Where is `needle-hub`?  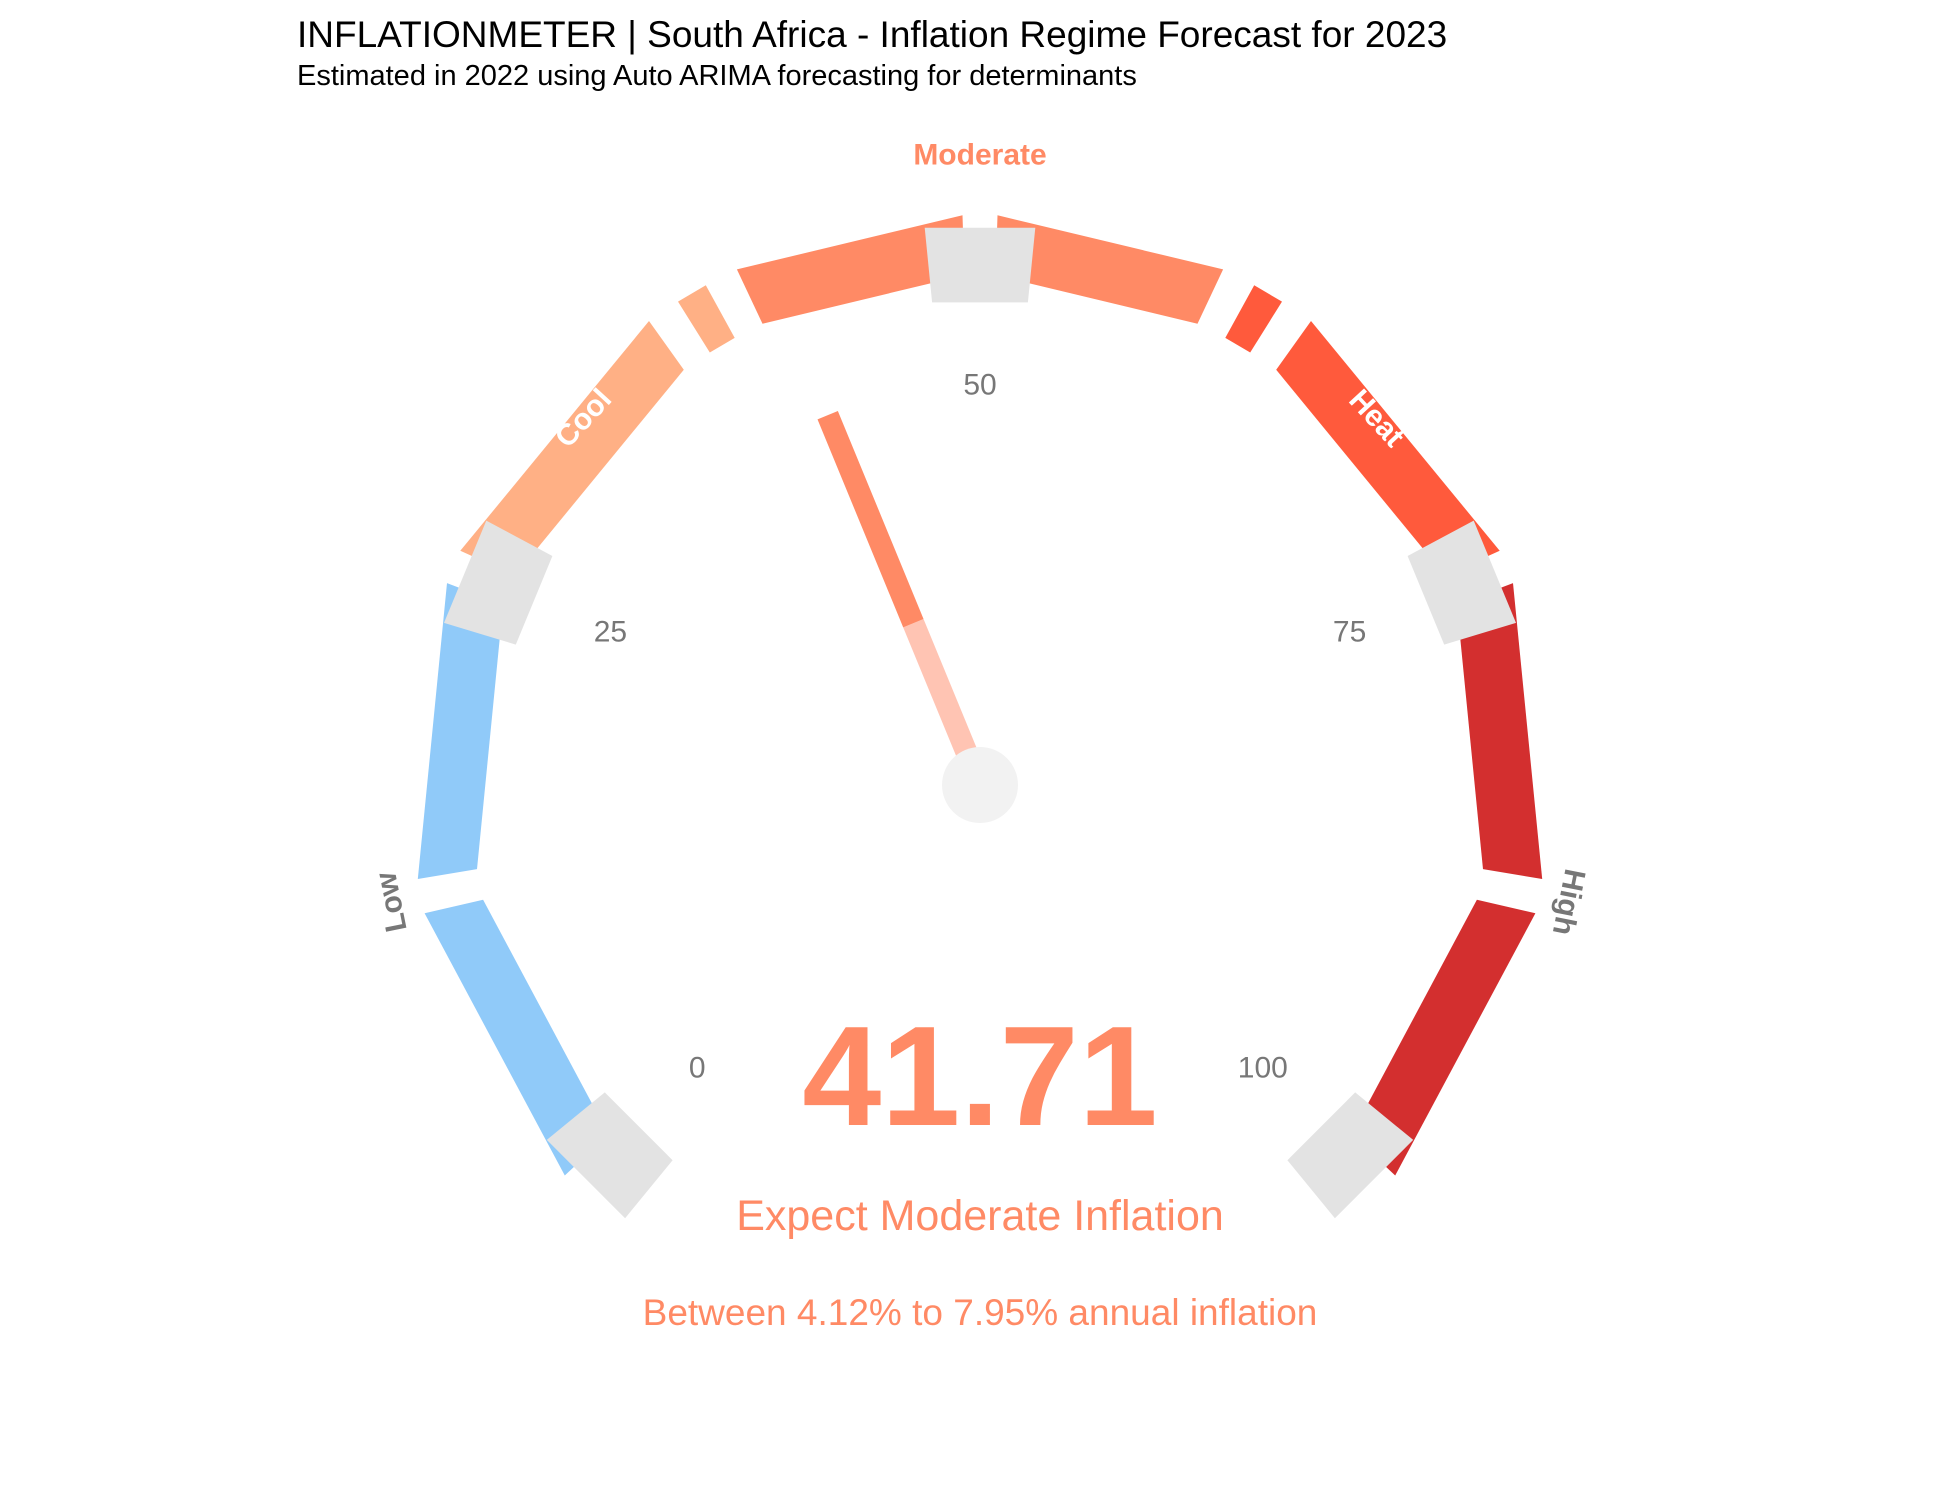
needle-hub is located at coordinates (980, 785).